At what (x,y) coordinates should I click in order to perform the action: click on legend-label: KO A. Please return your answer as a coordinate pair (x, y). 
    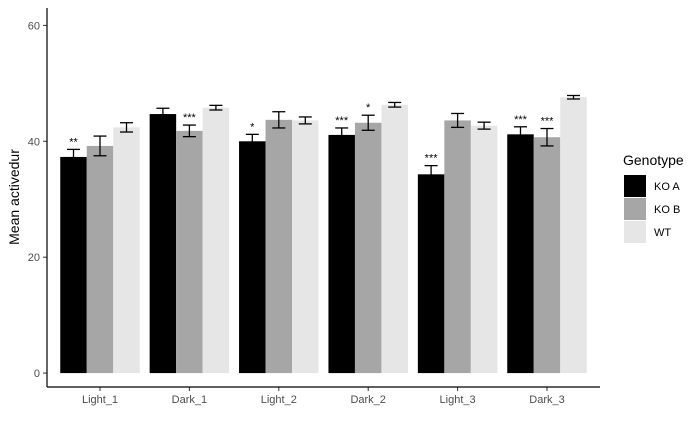
    Looking at the image, I should click on (667, 187).